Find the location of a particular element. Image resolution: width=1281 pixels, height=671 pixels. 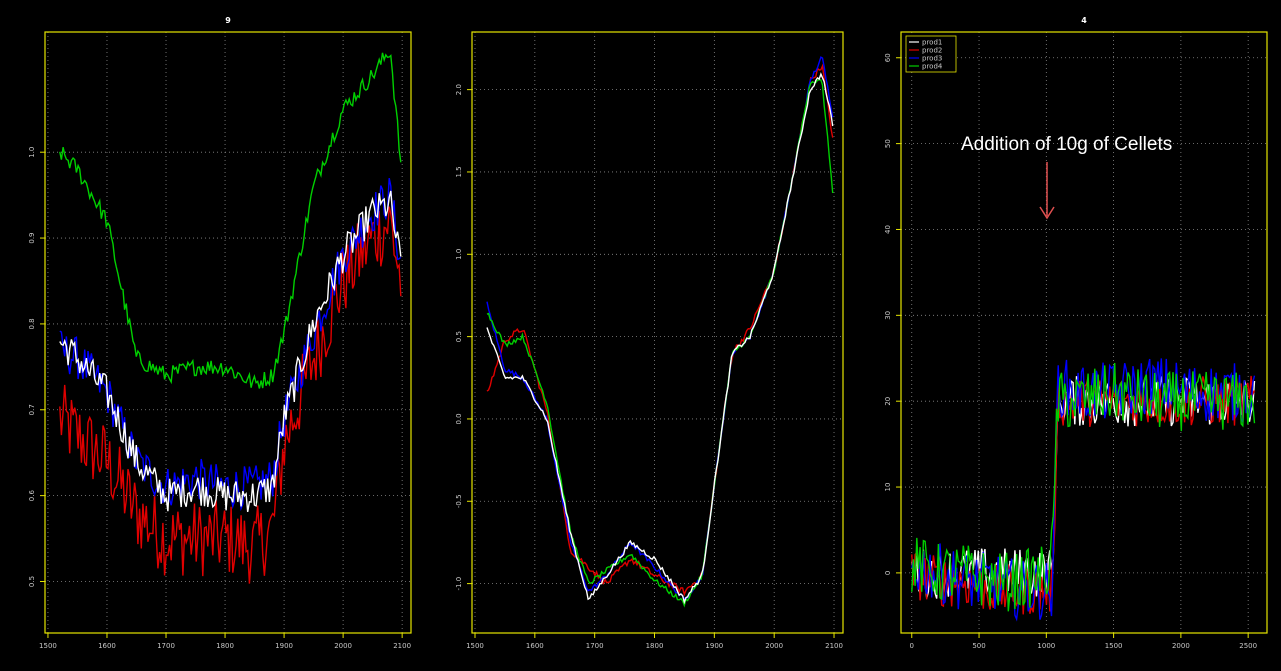

x-tick-label: 2500 is located at coordinates (1248, 646).